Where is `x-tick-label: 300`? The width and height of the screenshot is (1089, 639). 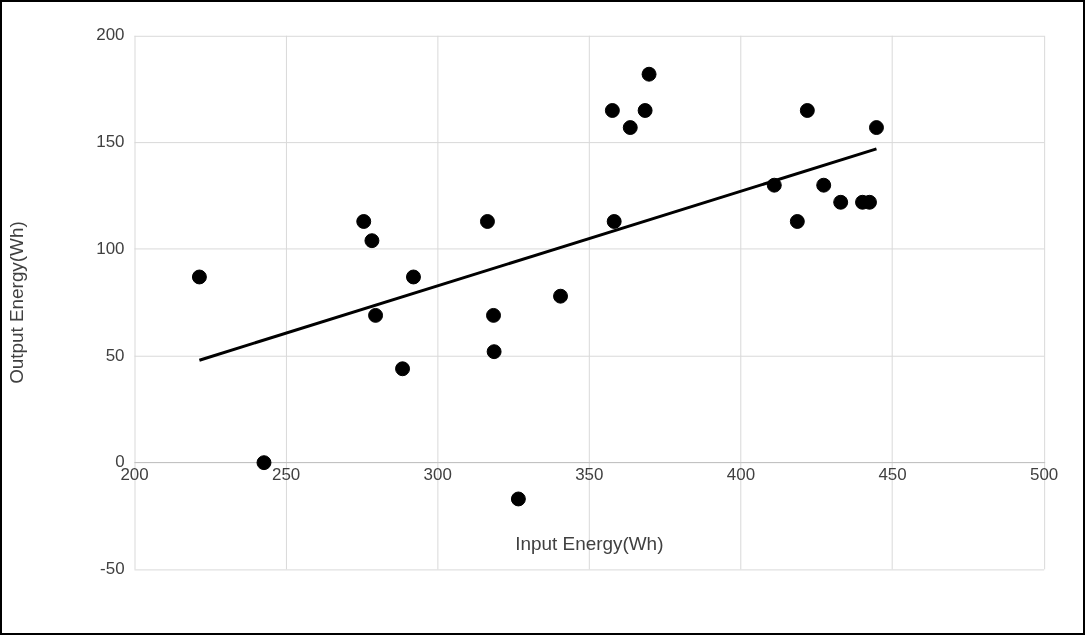 x-tick-label: 300 is located at coordinates (437, 475).